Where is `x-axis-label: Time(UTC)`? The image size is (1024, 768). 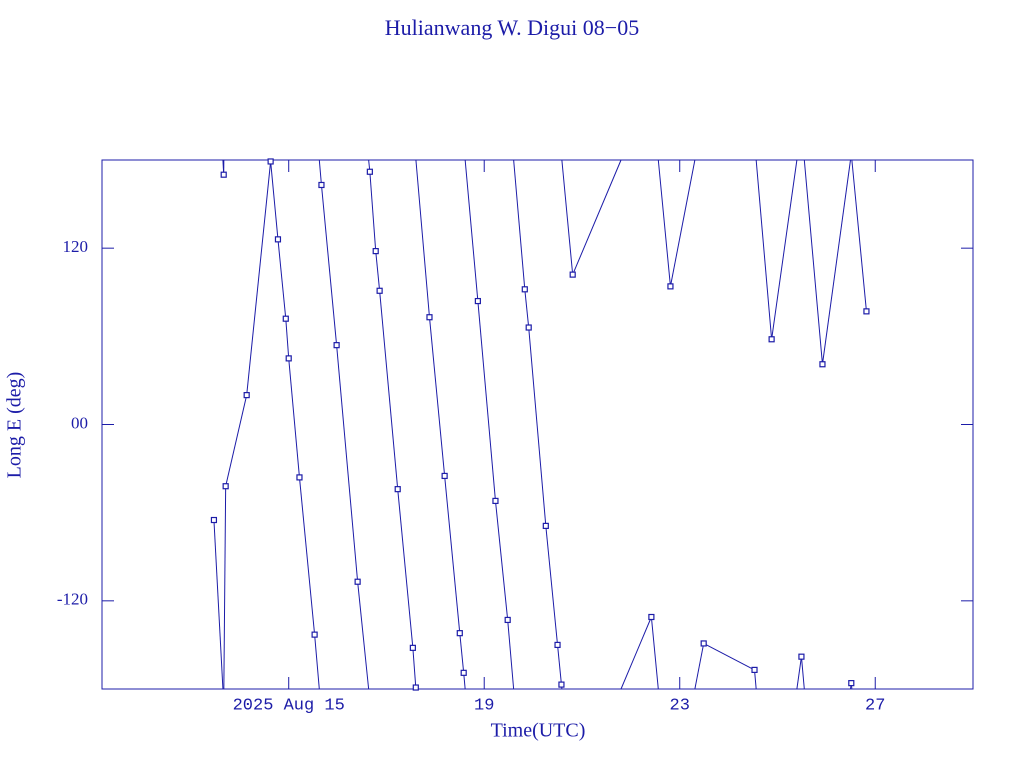 x-axis-label: Time(UTC) is located at coordinates (538, 731).